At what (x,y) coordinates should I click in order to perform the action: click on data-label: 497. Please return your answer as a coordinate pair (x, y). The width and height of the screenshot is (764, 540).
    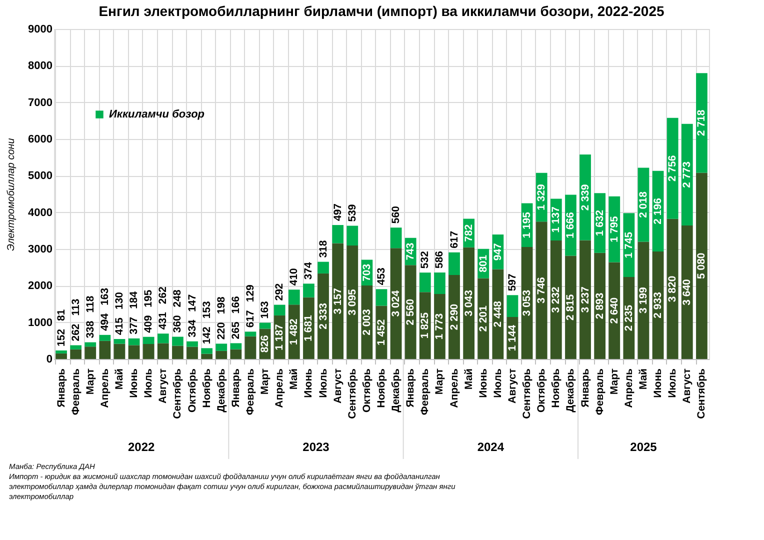
    Looking at the image, I should click on (338, 212).